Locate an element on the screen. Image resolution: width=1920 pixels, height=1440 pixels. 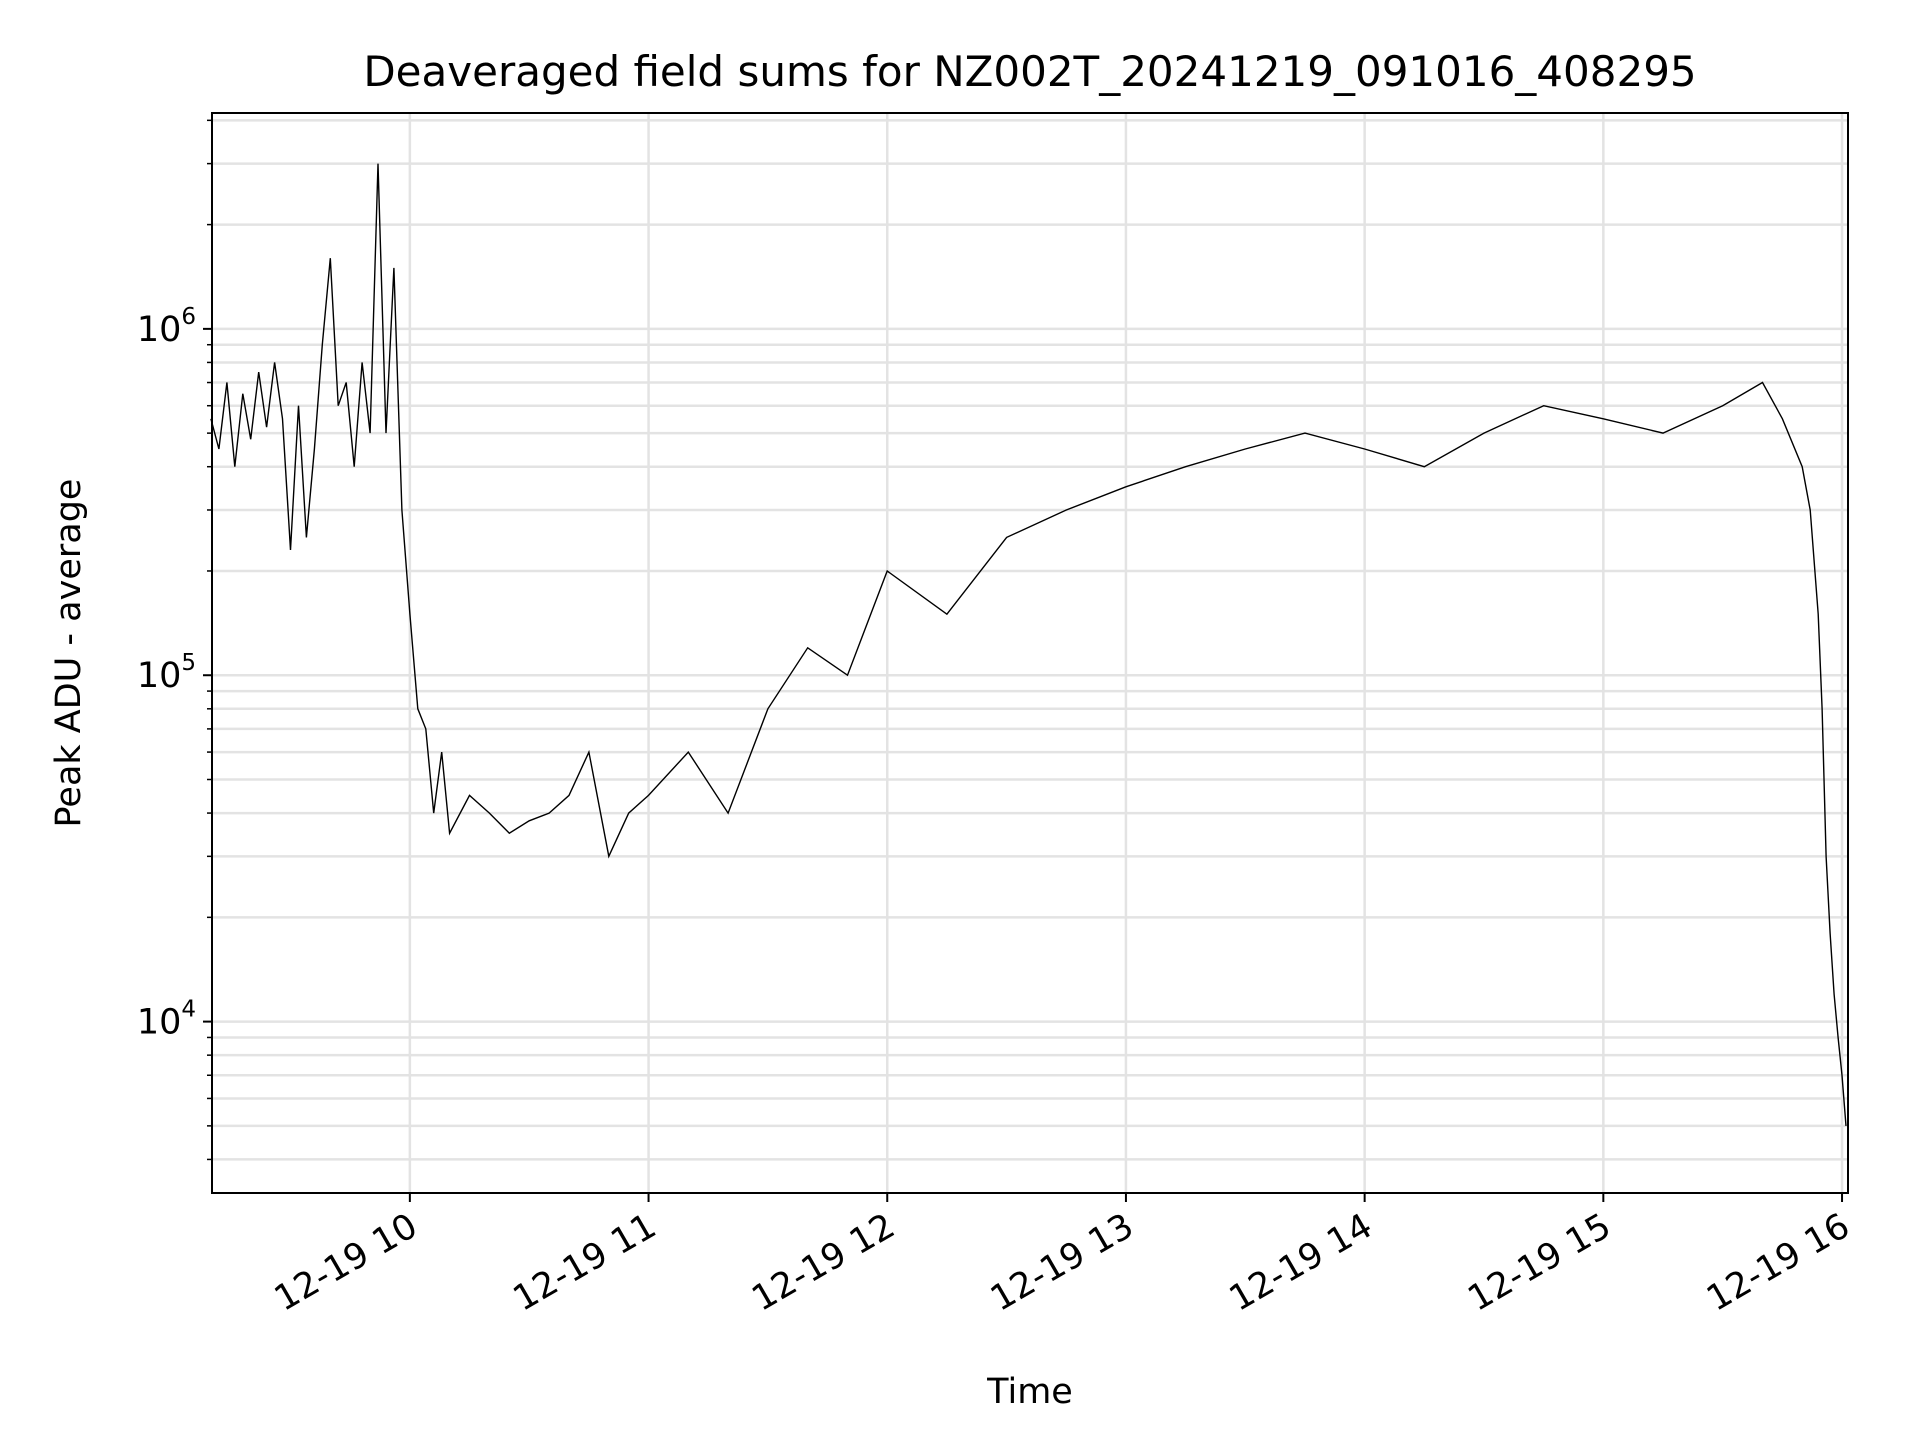
x-tick-label: 12-19 13 is located at coordinates (1062, 1262).